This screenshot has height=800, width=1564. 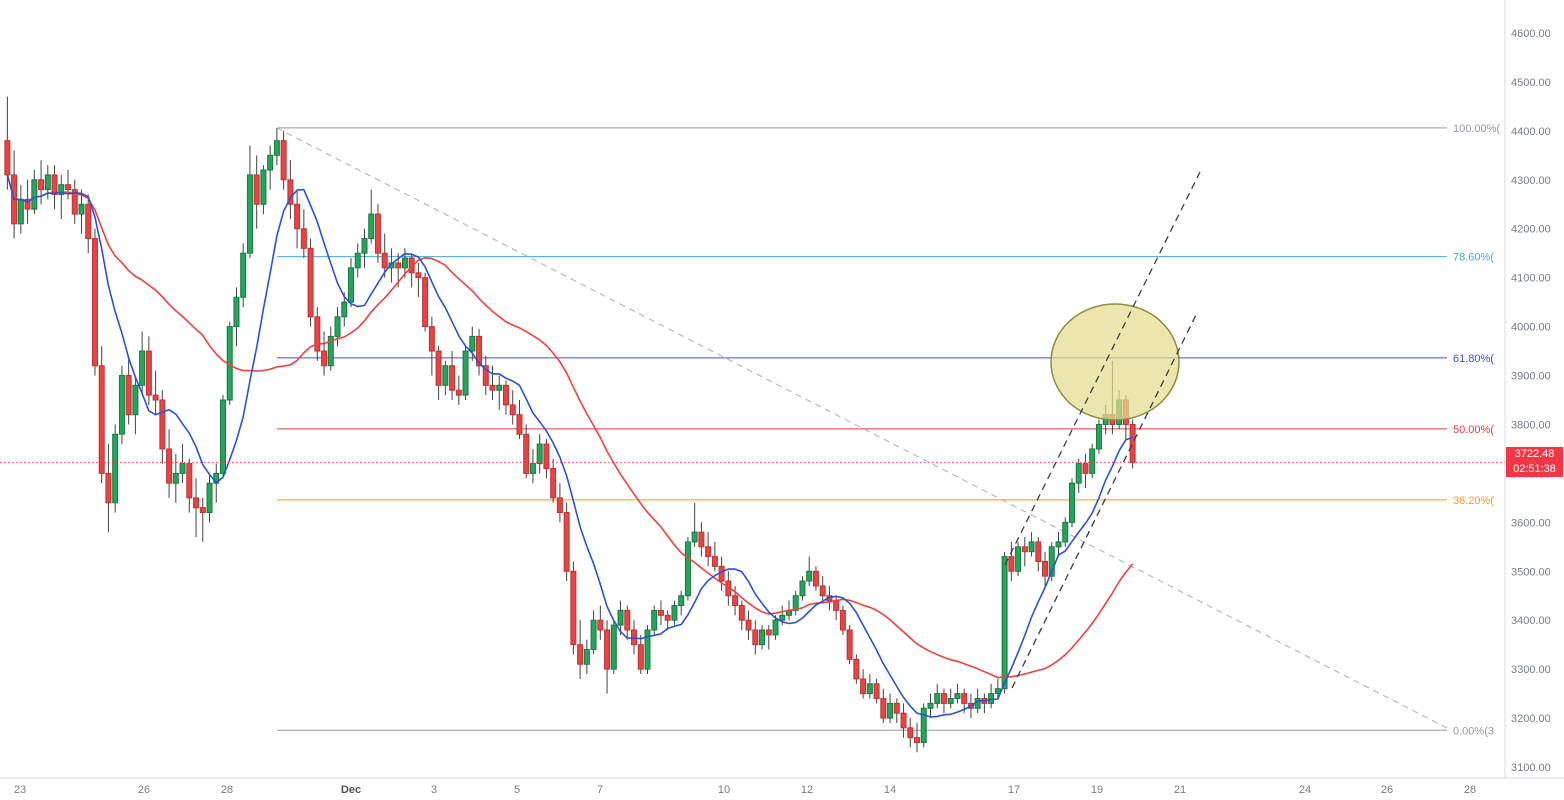 What do you see at coordinates (1531, 279) in the screenshot?
I see `price-tick-label: 4100.00` at bounding box center [1531, 279].